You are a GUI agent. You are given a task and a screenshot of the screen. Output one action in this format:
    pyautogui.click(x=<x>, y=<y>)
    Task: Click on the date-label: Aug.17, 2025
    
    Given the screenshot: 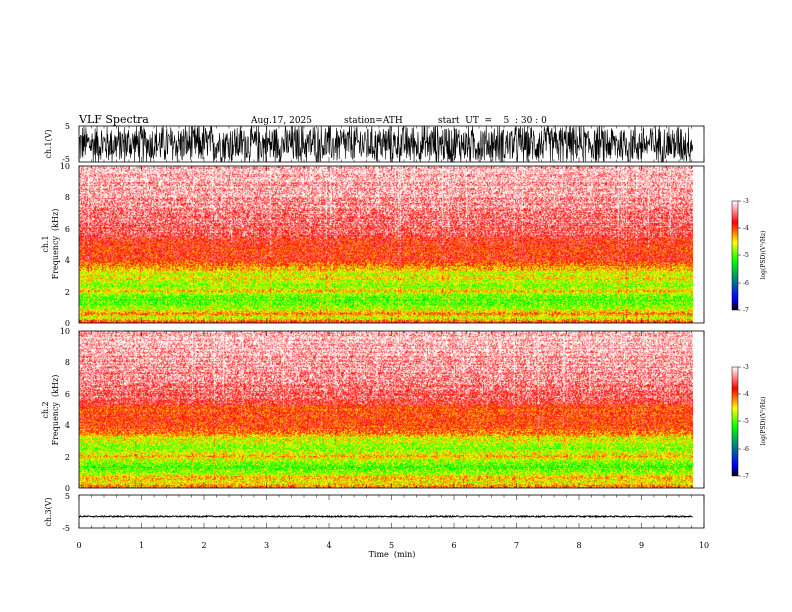 What is the action you would take?
    pyautogui.click(x=281, y=121)
    